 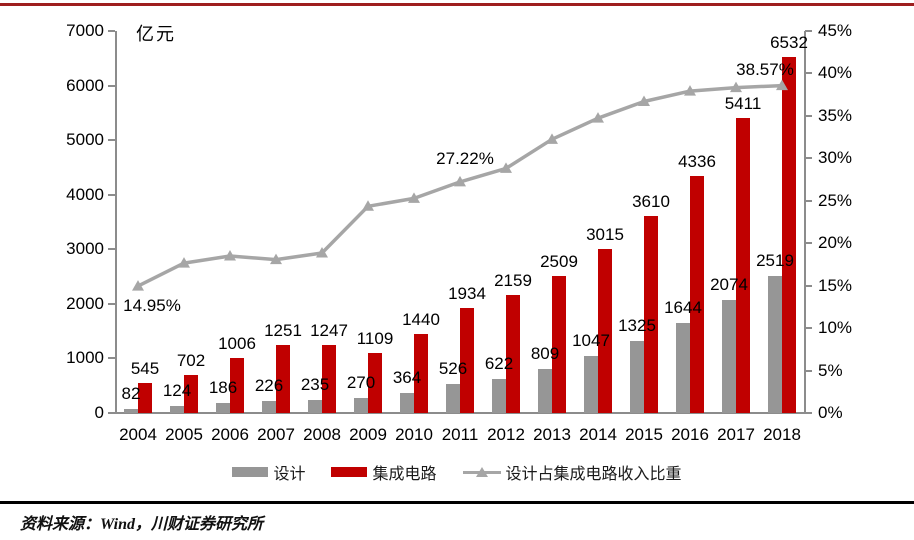 What do you see at coordinates (116, 222) in the screenshot?
I see `left-axis-line` at bounding box center [116, 222].